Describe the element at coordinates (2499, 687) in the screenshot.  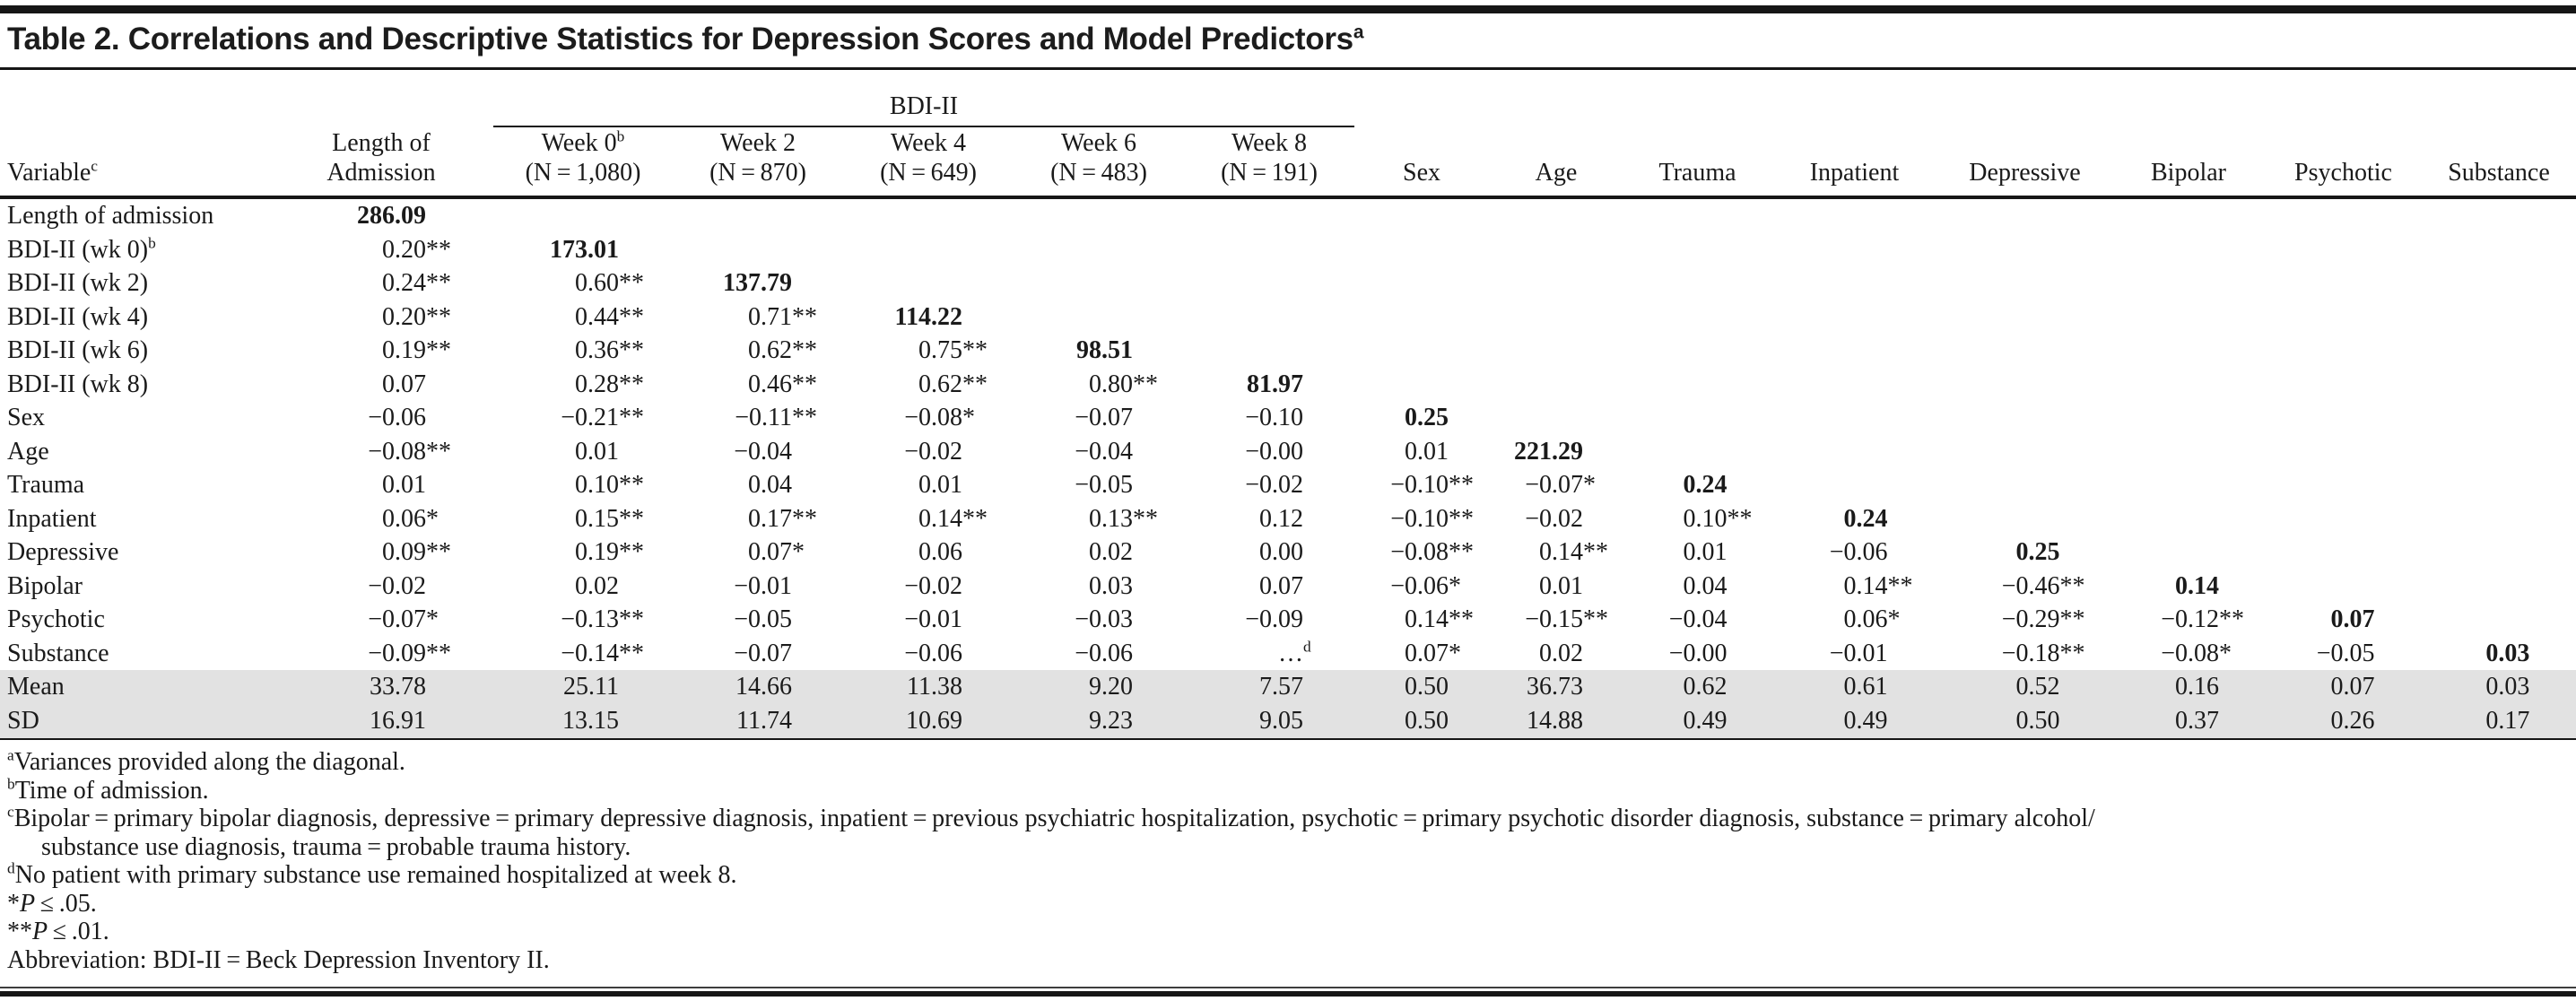
I see `cell: 0.03` at that location.